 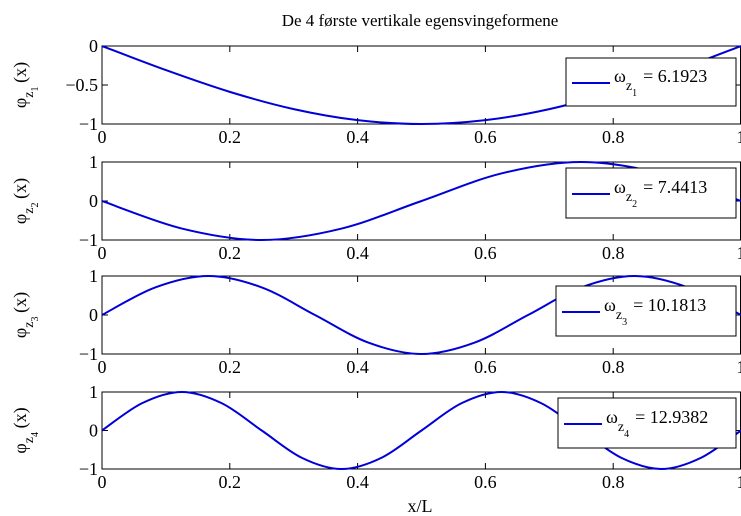 I want to click on y-tick-label: −0.5, so click(x=81, y=85).